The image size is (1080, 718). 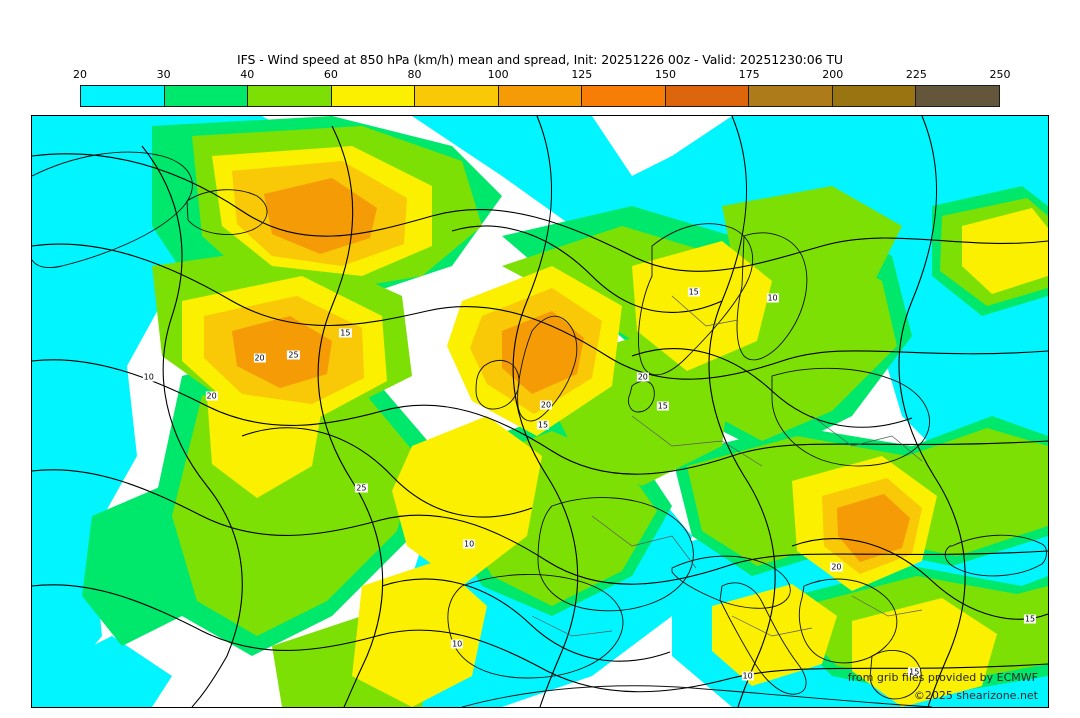 I want to click on colorbar-tick-175: 175, so click(x=749, y=74).